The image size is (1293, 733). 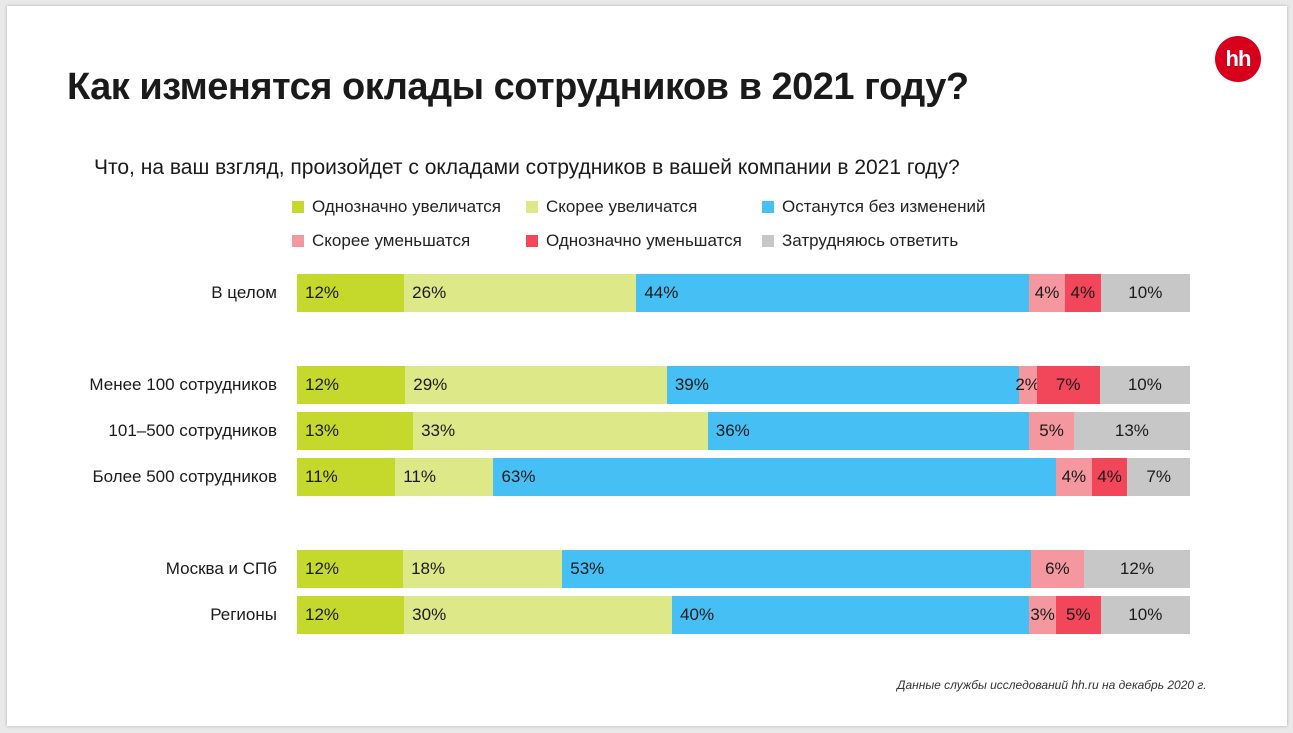 I want to click on bar-segment: 2%, so click(x=1027, y=385).